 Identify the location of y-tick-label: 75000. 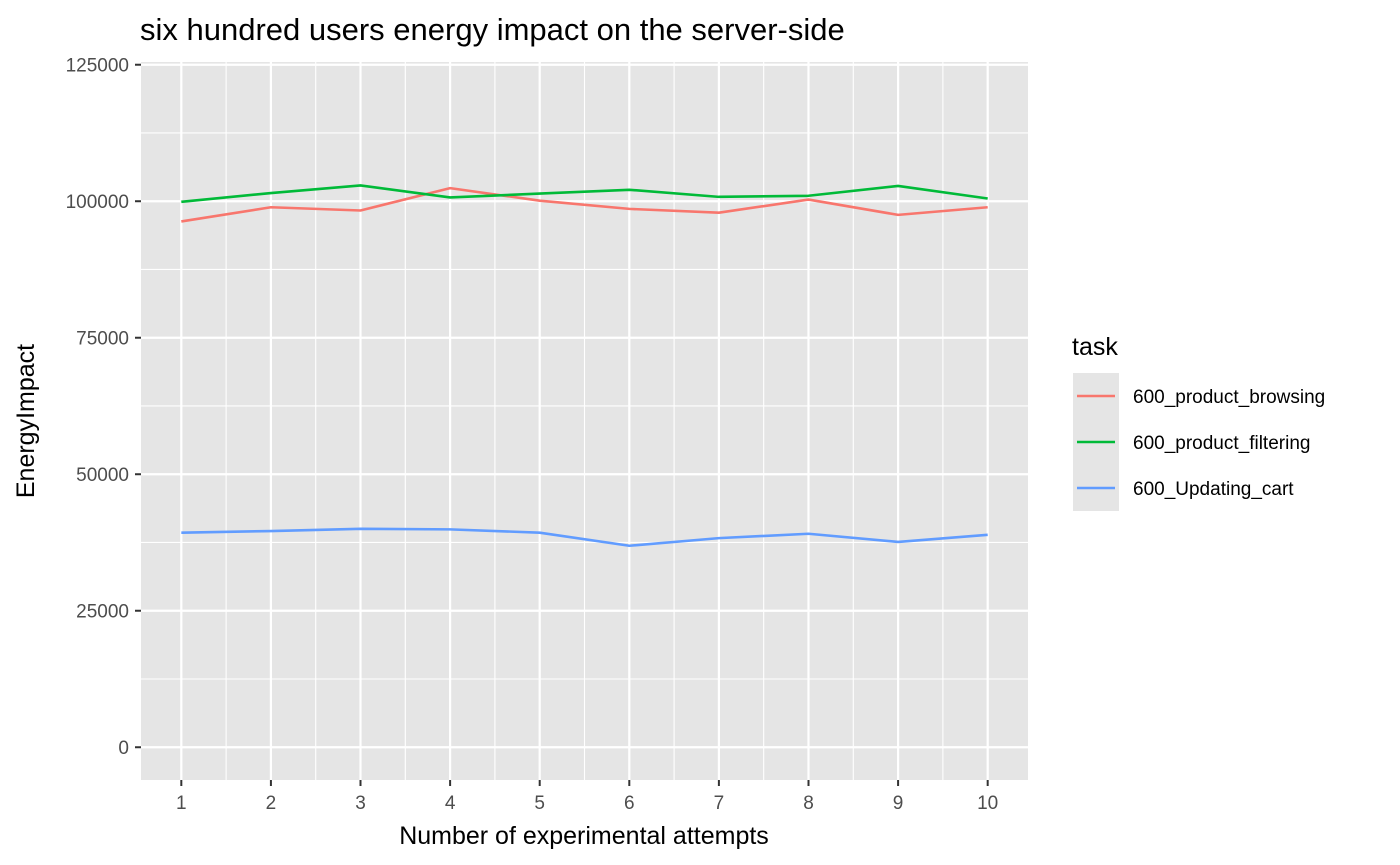
(102, 339).